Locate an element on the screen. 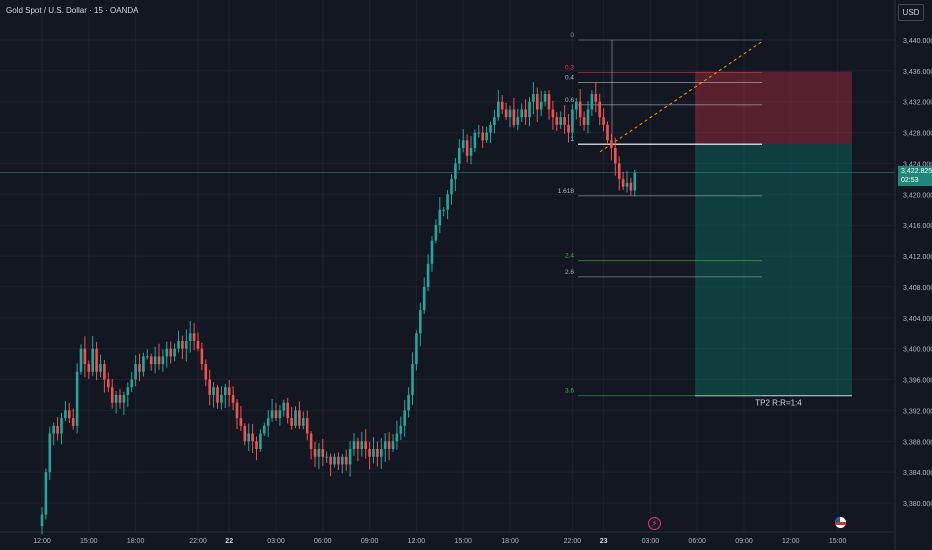 This screenshot has height=550, width=932. time-tick-label: 12:00 is located at coordinates (42, 541).